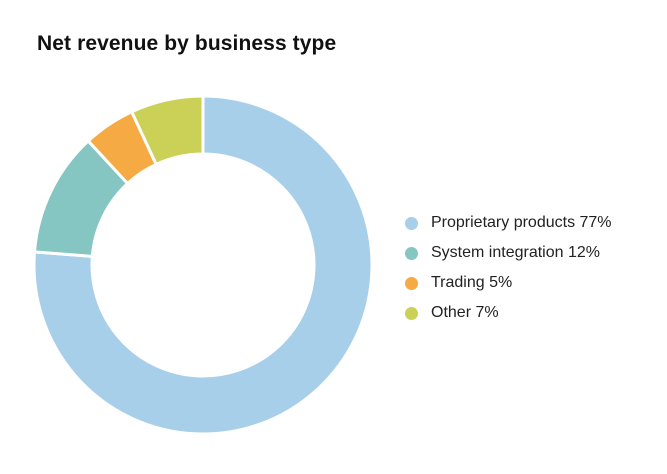  I want to click on legend-swatch-trading, so click(411, 283).